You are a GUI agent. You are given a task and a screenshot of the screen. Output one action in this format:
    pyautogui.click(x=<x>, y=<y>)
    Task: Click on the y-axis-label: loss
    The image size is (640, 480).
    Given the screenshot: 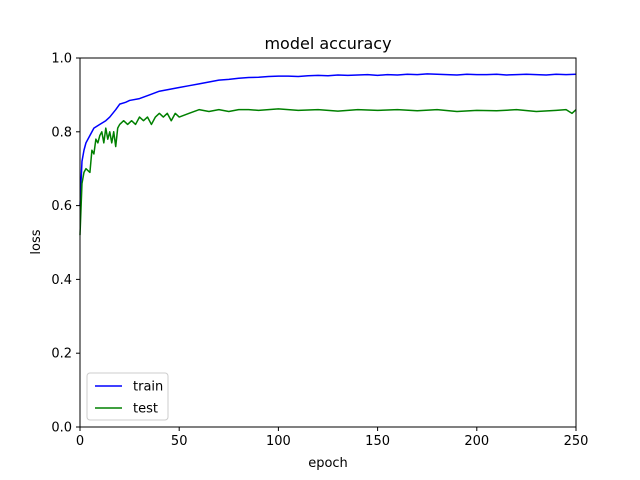 What is the action you would take?
    pyautogui.click(x=36, y=241)
    